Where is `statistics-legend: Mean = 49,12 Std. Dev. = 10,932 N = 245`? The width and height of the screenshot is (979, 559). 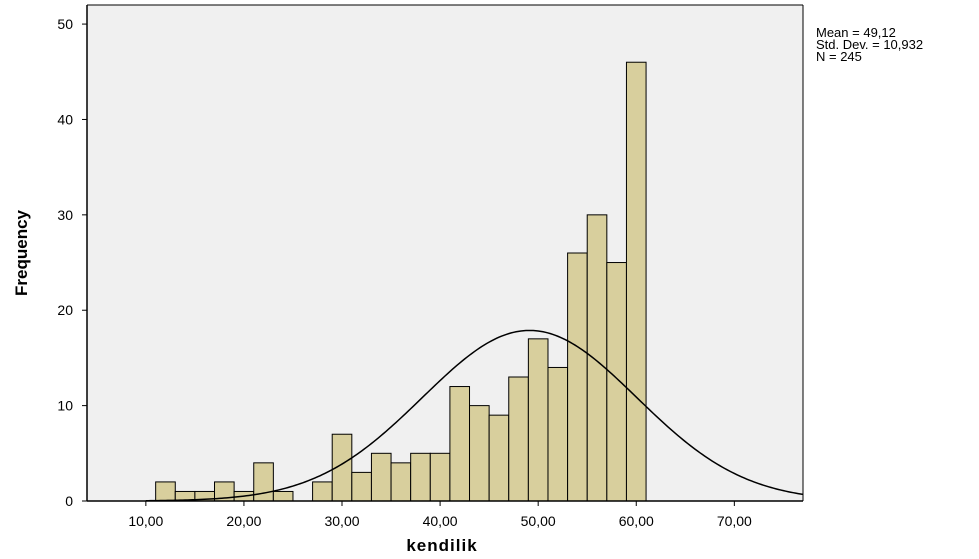 statistics-legend: Mean = 49,12 Std. Dev. = 10,932 N = 245 is located at coordinates (870, 44).